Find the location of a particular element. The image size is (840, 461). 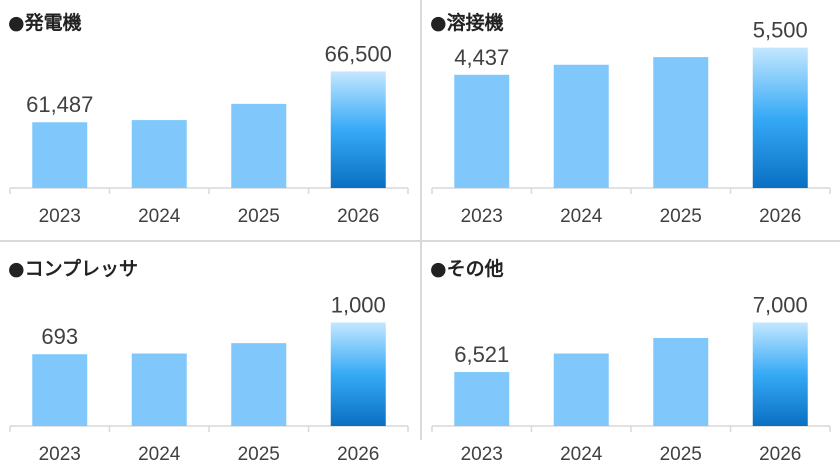

data-label: 1,000 is located at coordinates (358, 304).